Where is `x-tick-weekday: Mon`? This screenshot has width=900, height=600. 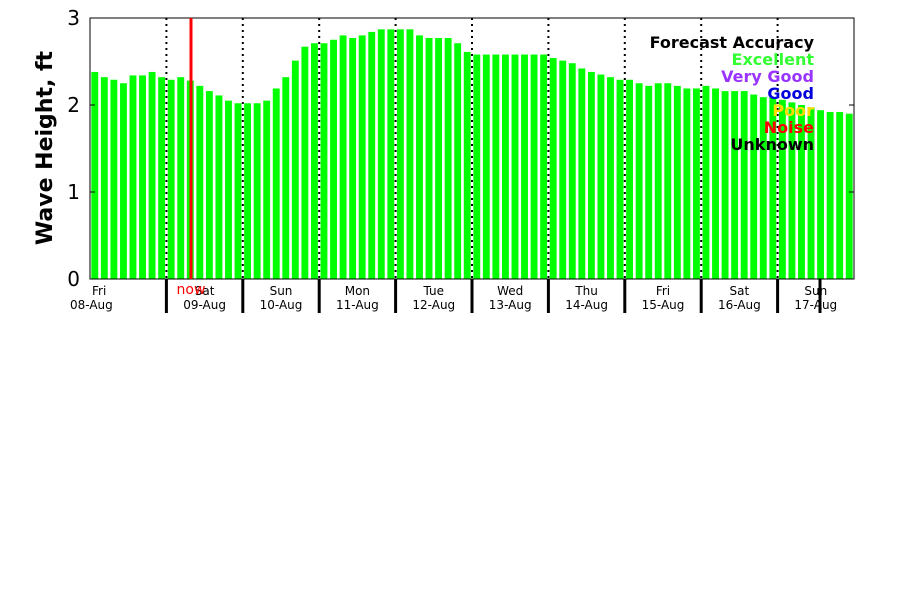 x-tick-weekday: Mon is located at coordinates (357, 291).